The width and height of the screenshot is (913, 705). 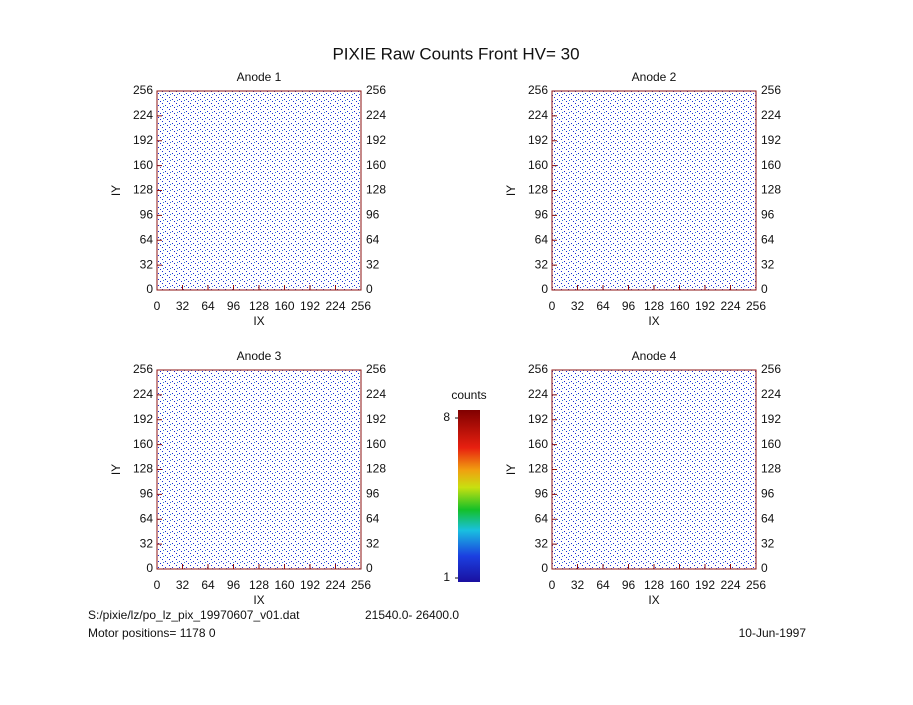 I want to click on panel-title: Anode 3, so click(x=259, y=356).